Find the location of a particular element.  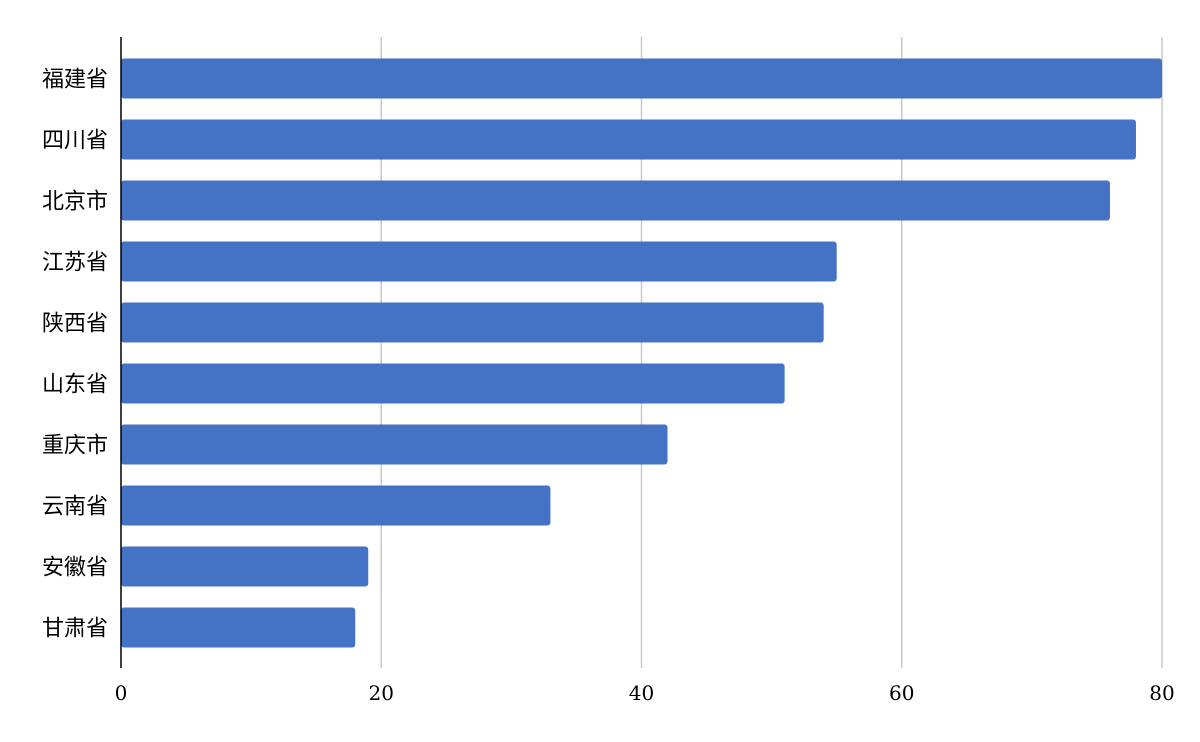

x-tick-label: 0 is located at coordinates (121, 693).